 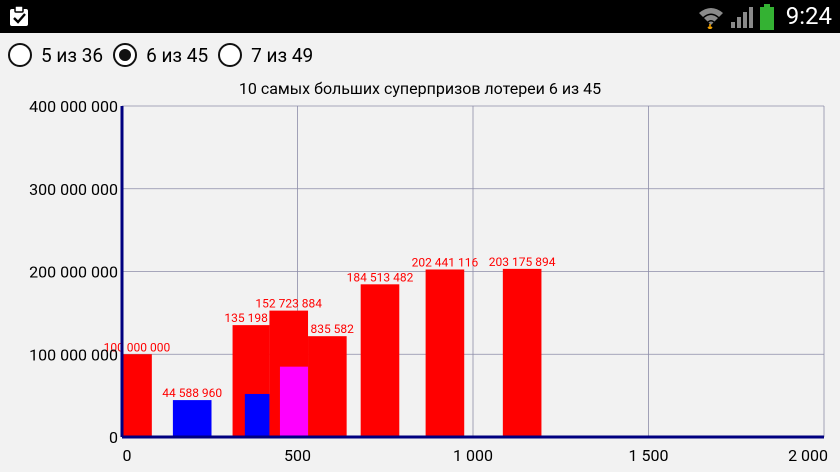 I want to click on bar-value-label: 1 835 582, so click(x=327, y=329).